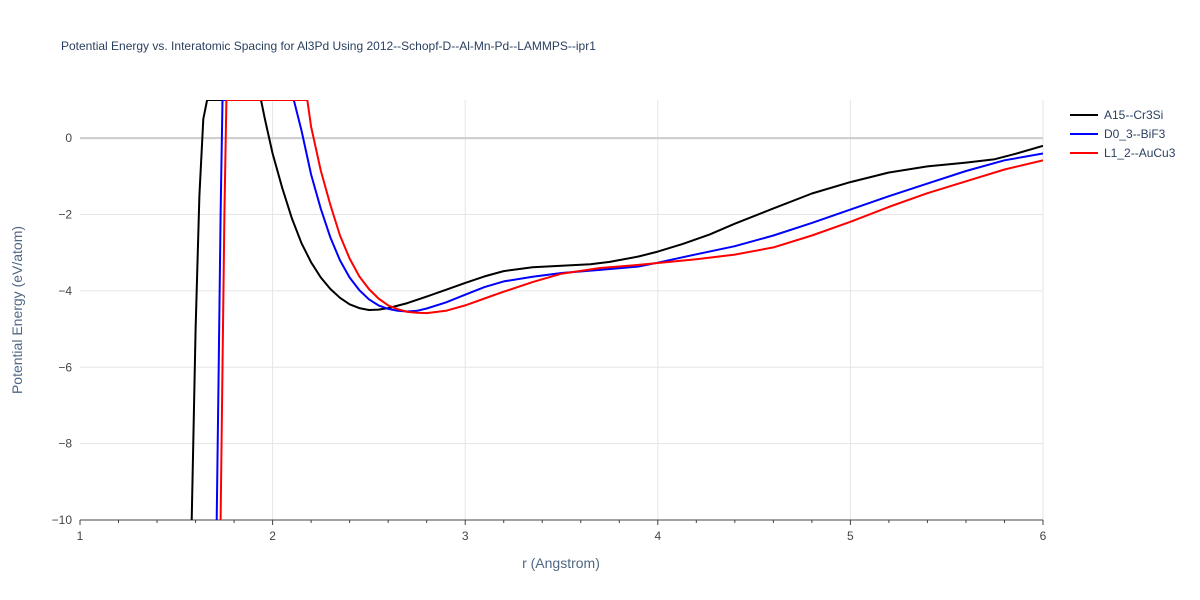 This screenshot has height=600, width=1200. I want to click on legend-item: D0_3--BiF3, so click(1118, 134).